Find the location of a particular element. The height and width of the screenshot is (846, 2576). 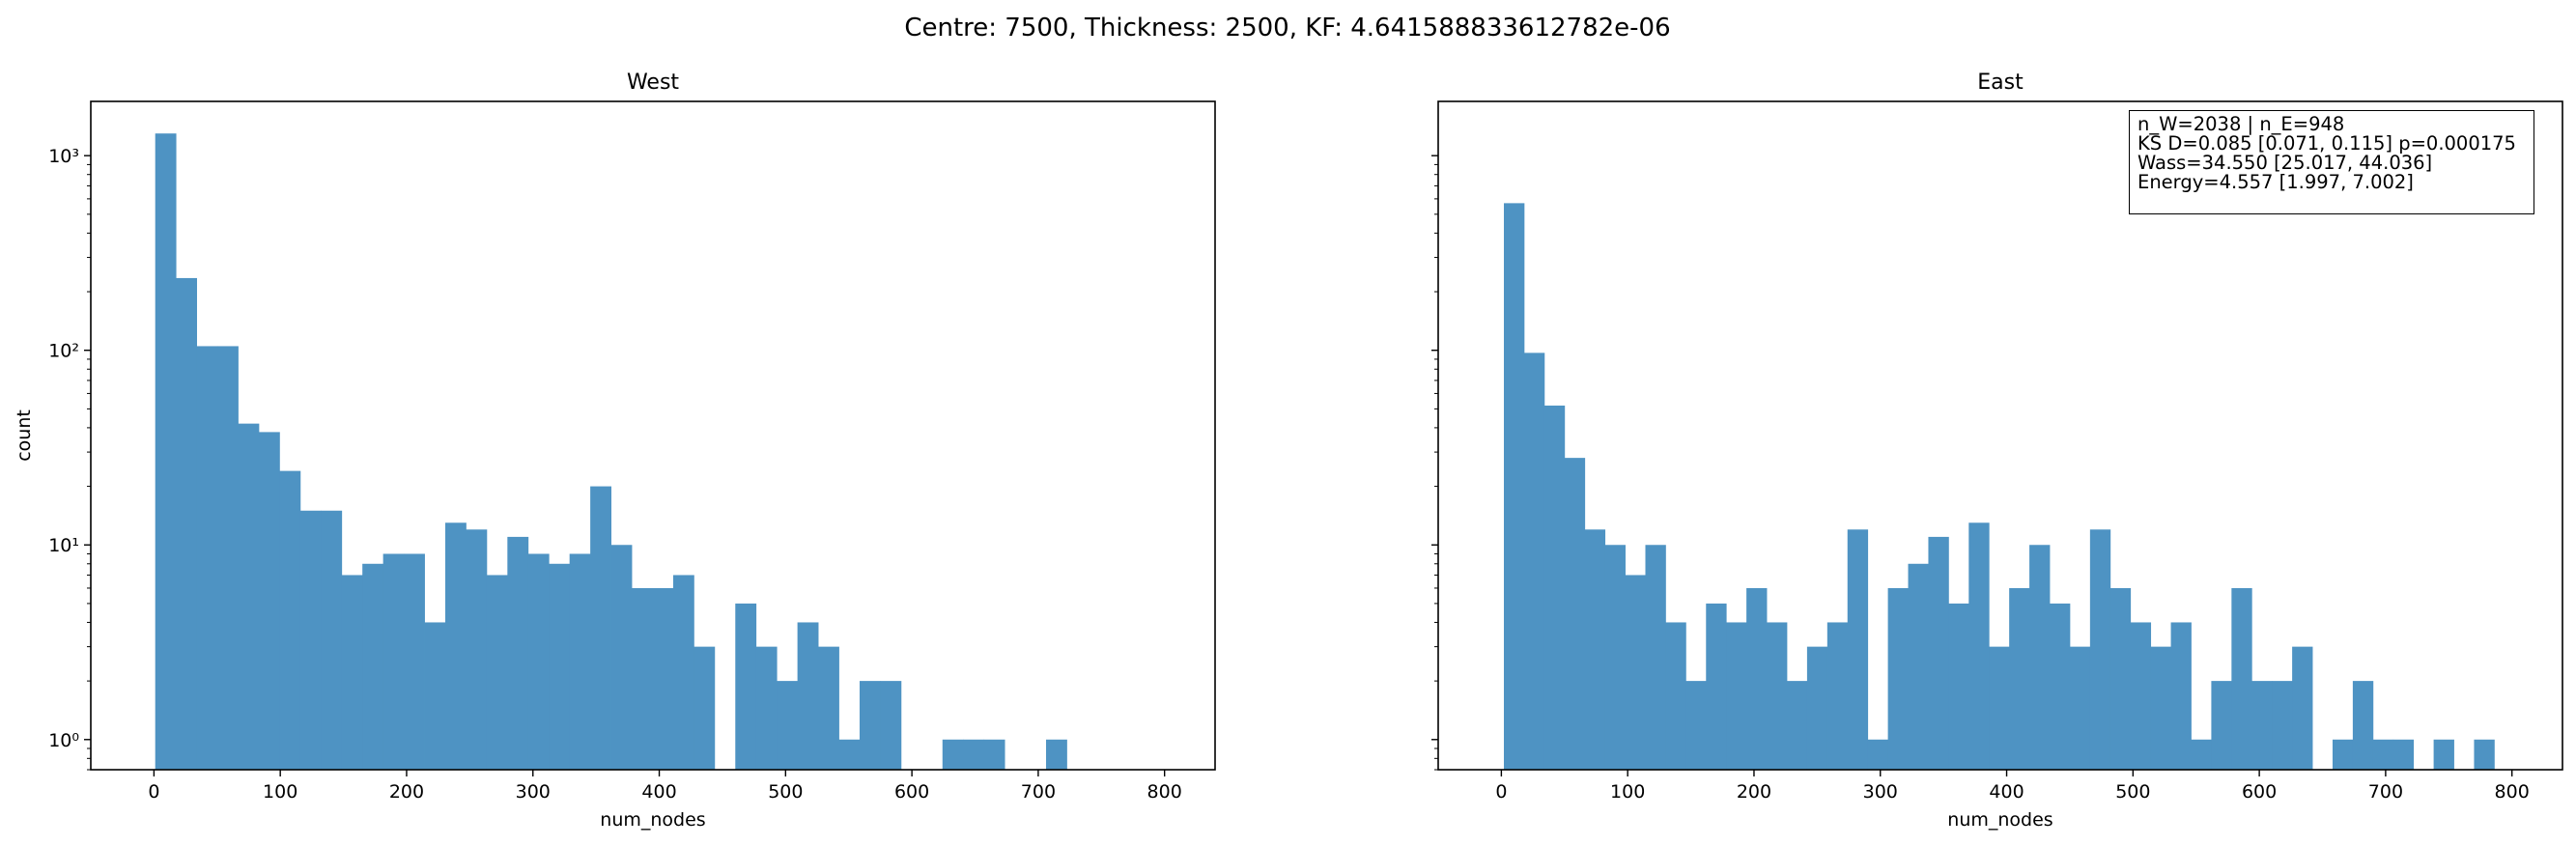

west-ytick-label: 10¹ is located at coordinates (63, 545).